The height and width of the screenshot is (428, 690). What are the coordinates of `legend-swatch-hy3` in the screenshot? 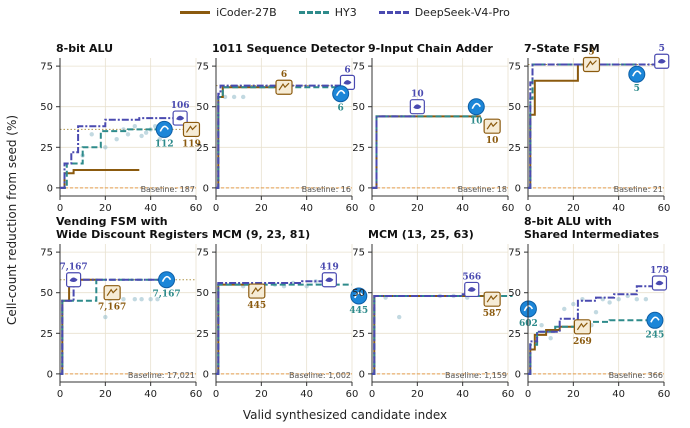 It's located at (313, 12).